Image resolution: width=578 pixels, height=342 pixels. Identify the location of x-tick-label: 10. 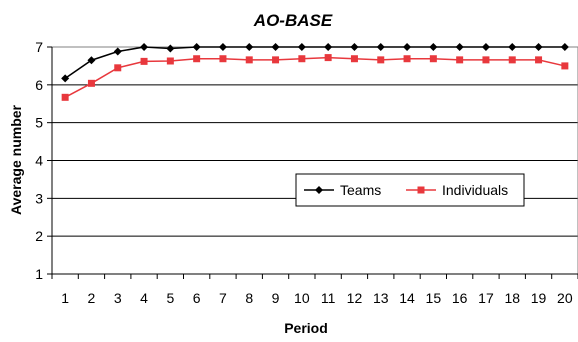
(302, 298).